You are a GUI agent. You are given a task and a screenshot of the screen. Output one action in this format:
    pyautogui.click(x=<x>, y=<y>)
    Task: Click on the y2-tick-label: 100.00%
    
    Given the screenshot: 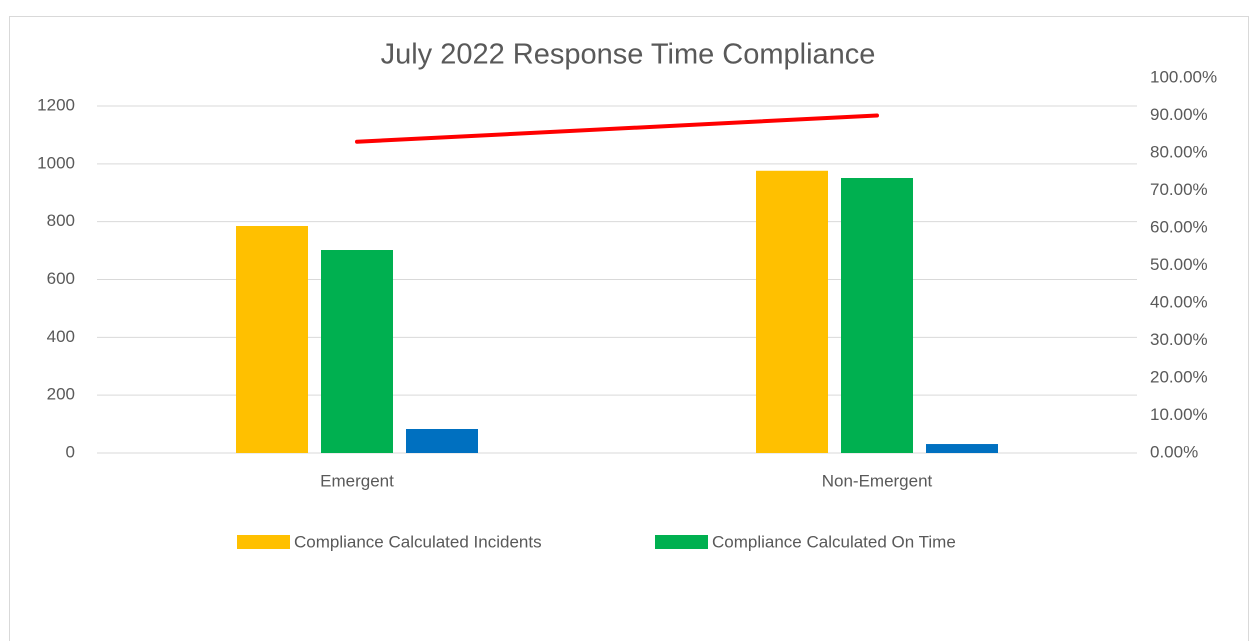 What is the action you would take?
    pyautogui.click(x=1183, y=76)
    